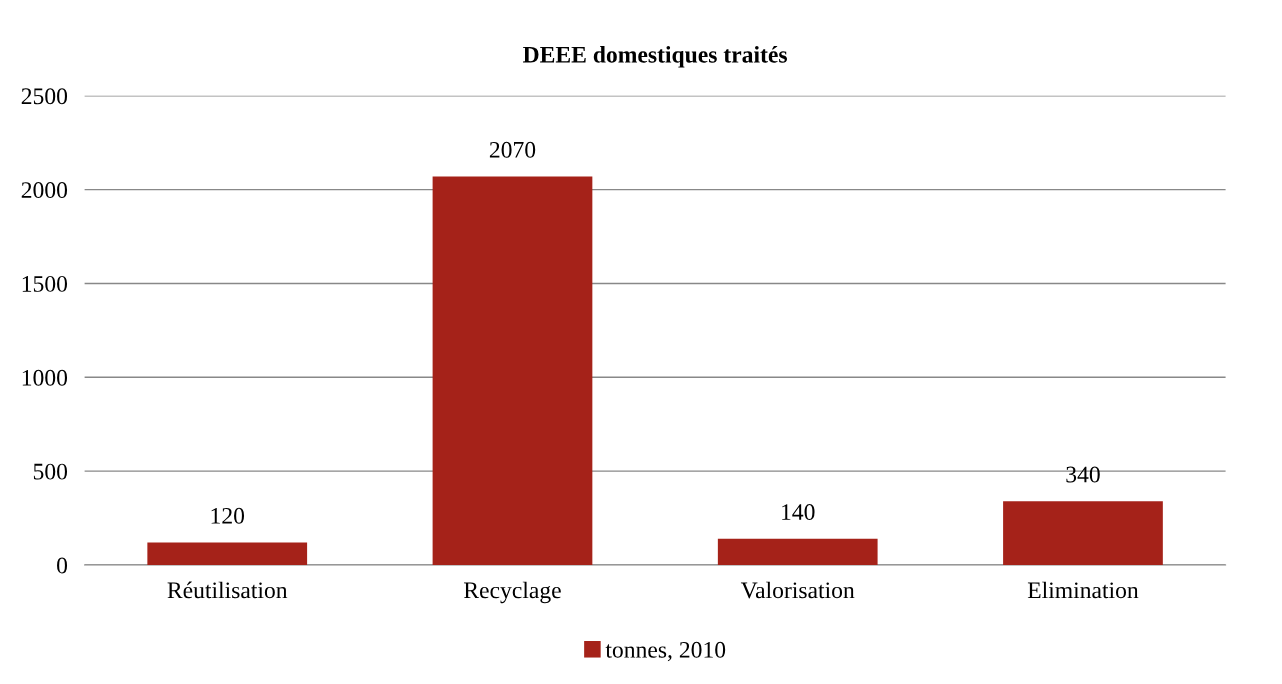 This screenshot has width=1282, height=684. Describe the element at coordinates (665, 651) in the screenshot. I see `legend-label: tonnes, 2010` at that location.